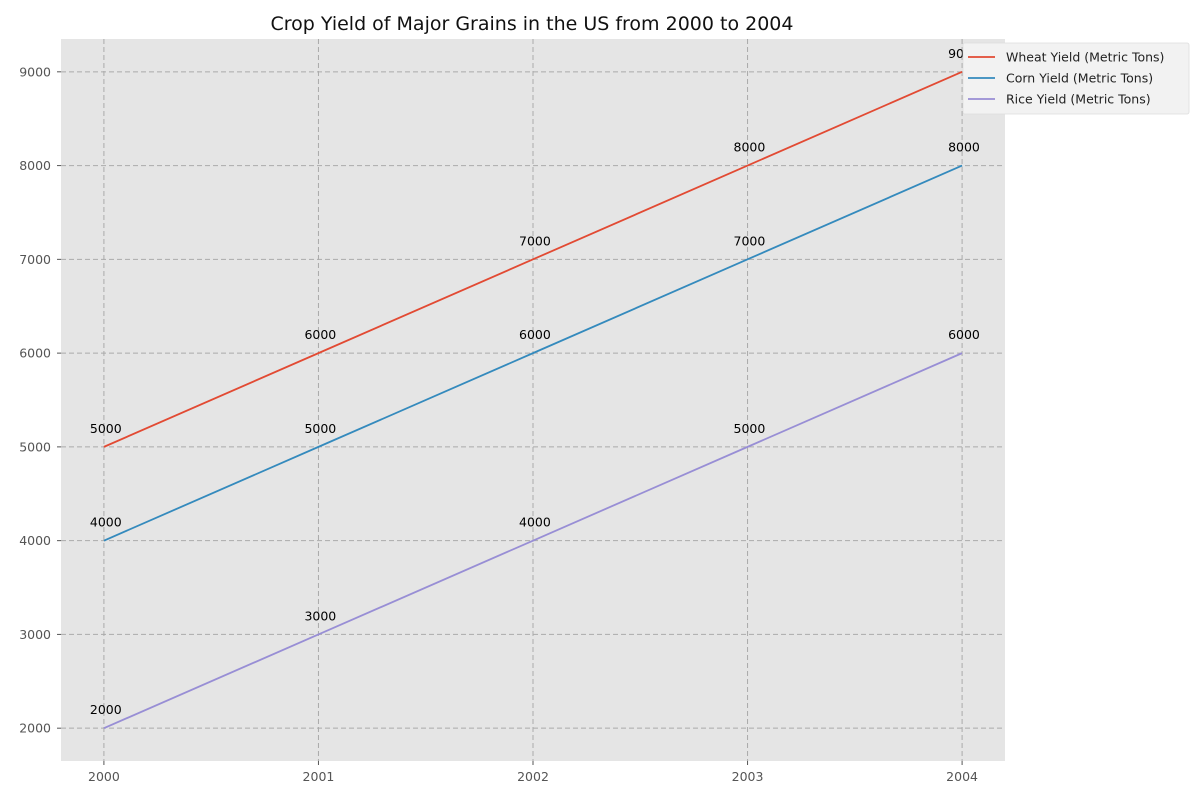 This screenshot has height=800, width=1200. What do you see at coordinates (35, 259) in the screenshot?
I see `y-tick-label: 7000` at bounding box center [35, 259].